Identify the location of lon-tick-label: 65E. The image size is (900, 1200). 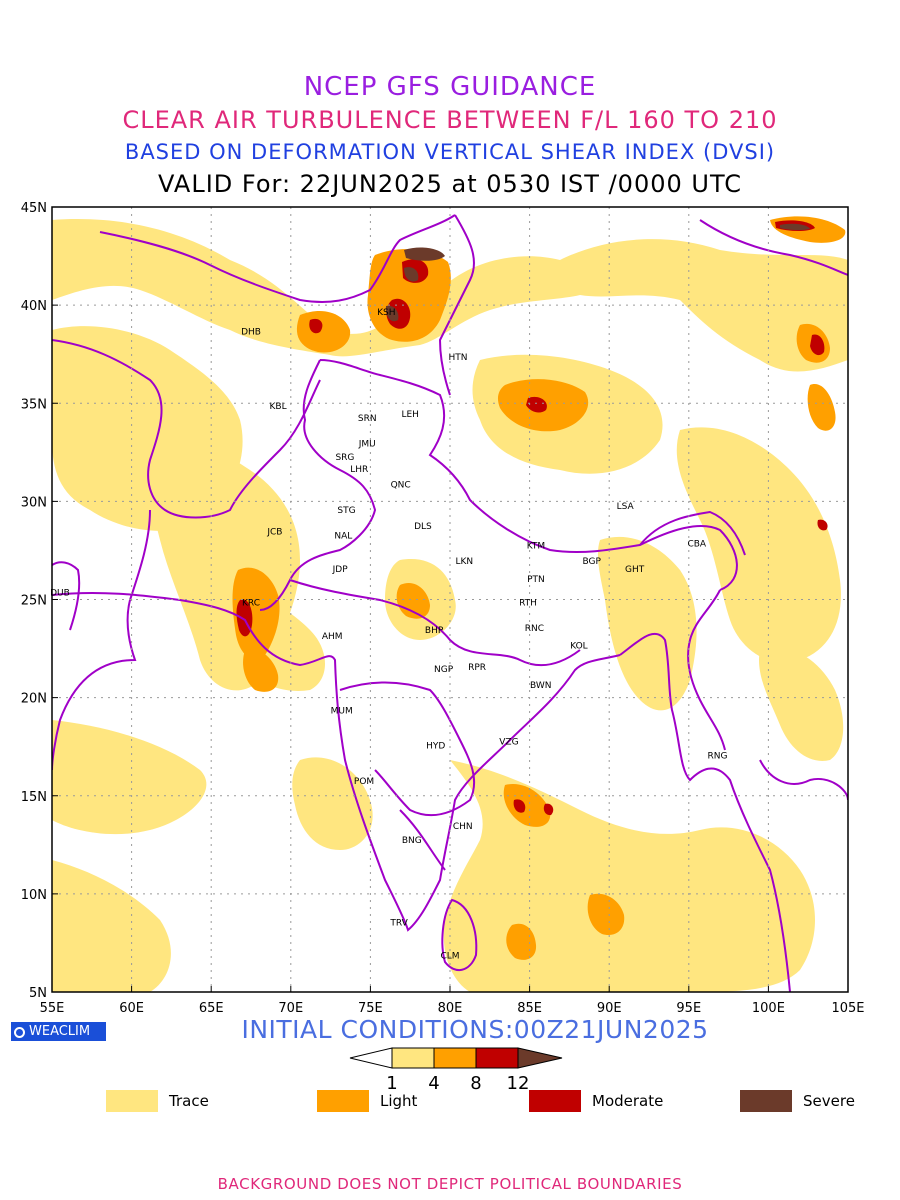
(211, 1008).